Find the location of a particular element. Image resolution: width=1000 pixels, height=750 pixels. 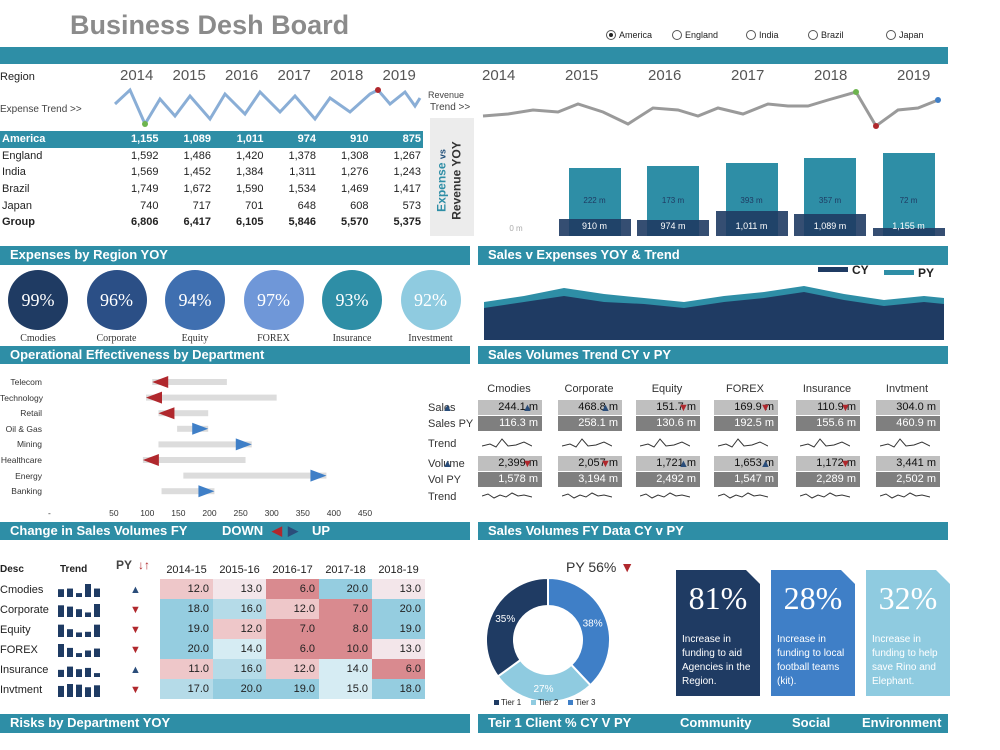

region-row-india: India 1,569 1,452 1,384 1,311 1,276 1,243 is located at coordinates (211, 172).